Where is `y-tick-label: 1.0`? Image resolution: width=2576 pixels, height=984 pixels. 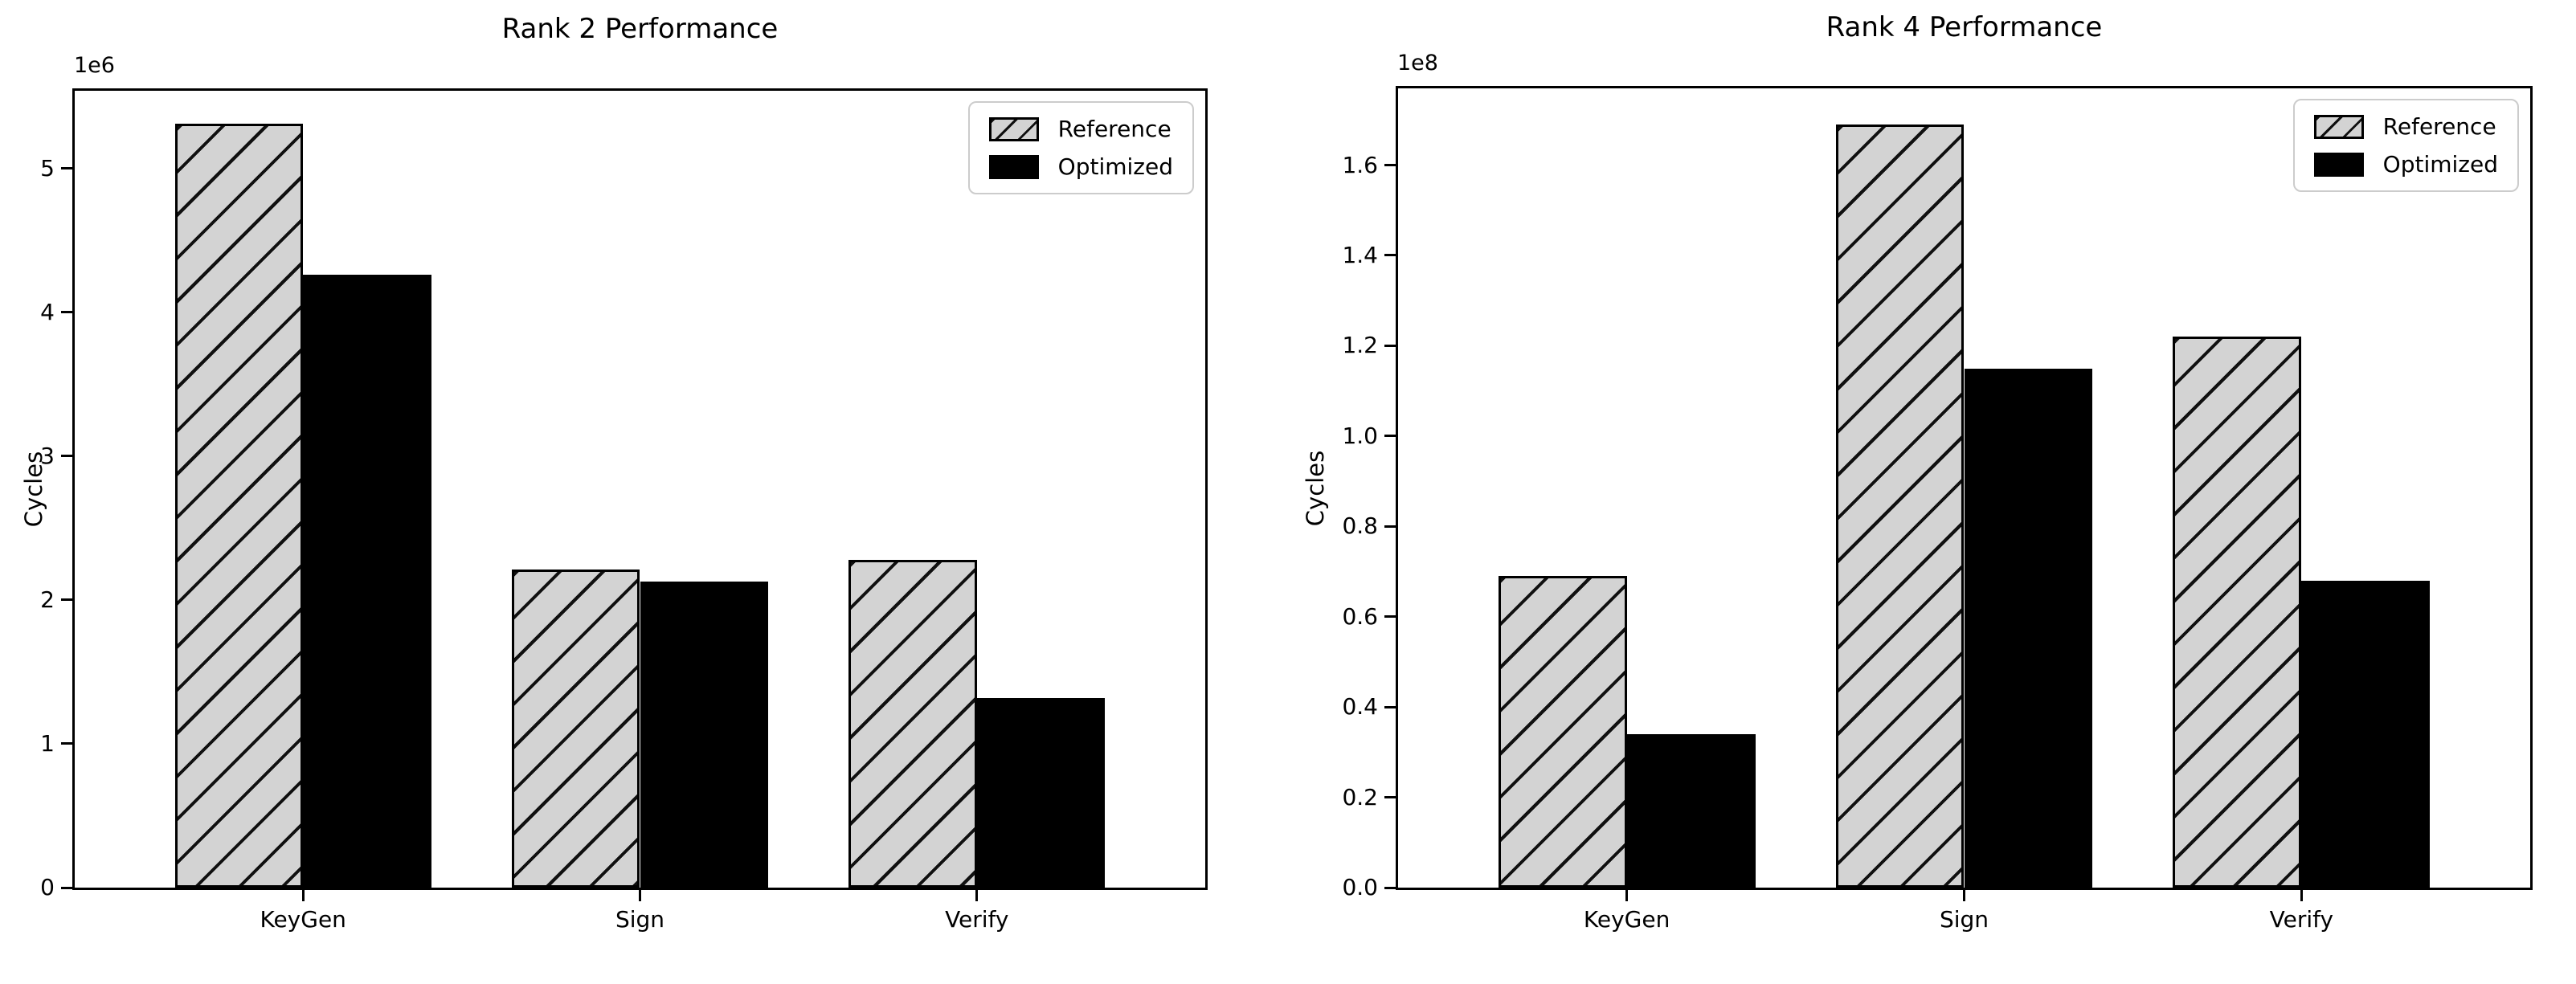
y-tick-label: 1.0 is located at coordinates (1360, 435).